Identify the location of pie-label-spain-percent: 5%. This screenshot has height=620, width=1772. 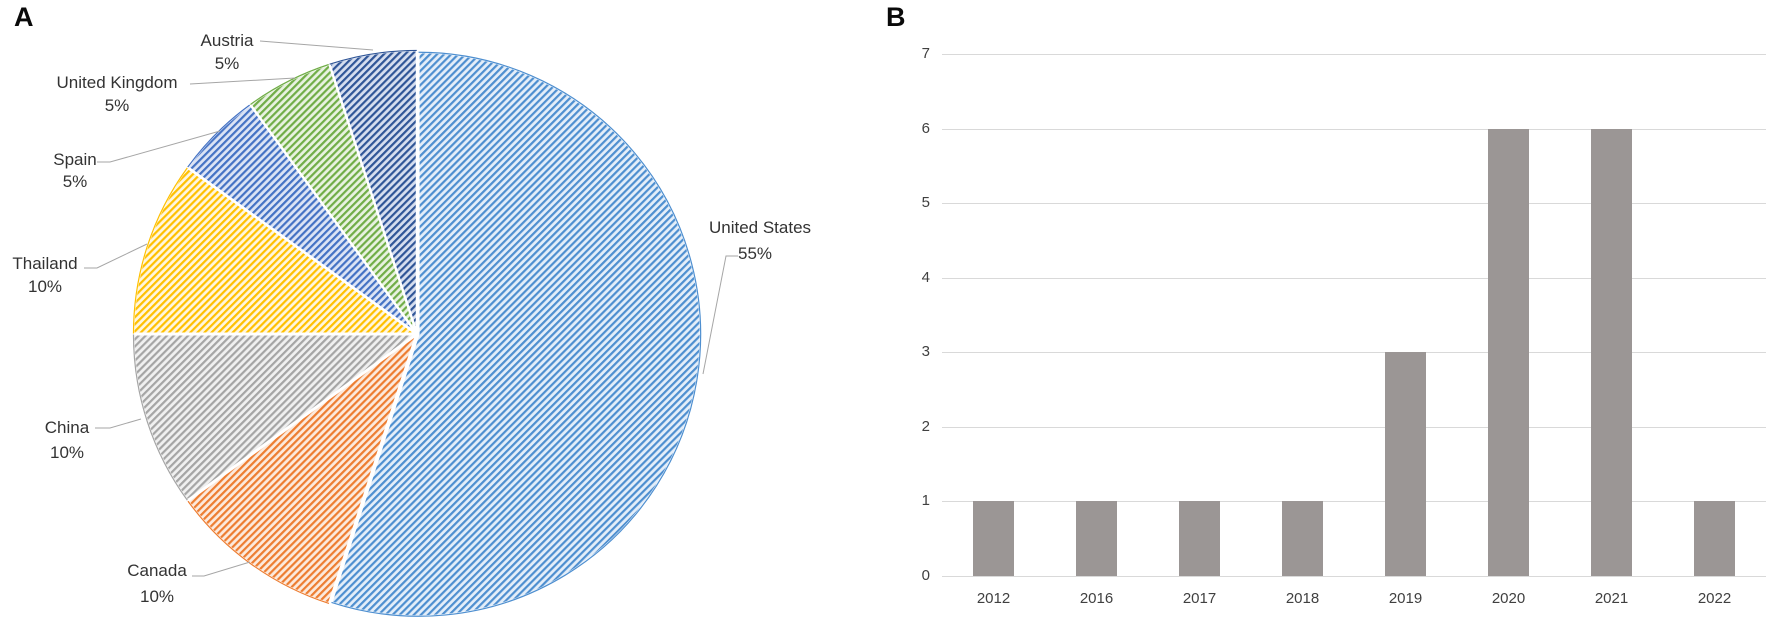
(75, 181).